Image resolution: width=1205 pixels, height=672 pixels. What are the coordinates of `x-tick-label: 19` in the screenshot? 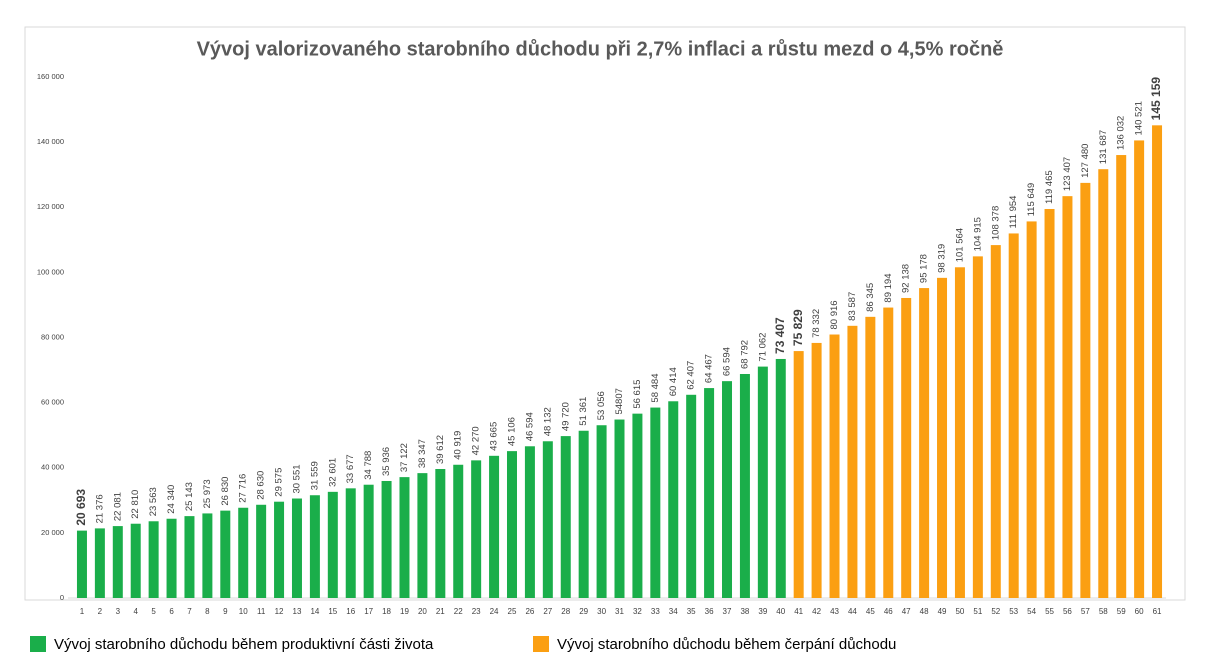 It's located at (404, 611).